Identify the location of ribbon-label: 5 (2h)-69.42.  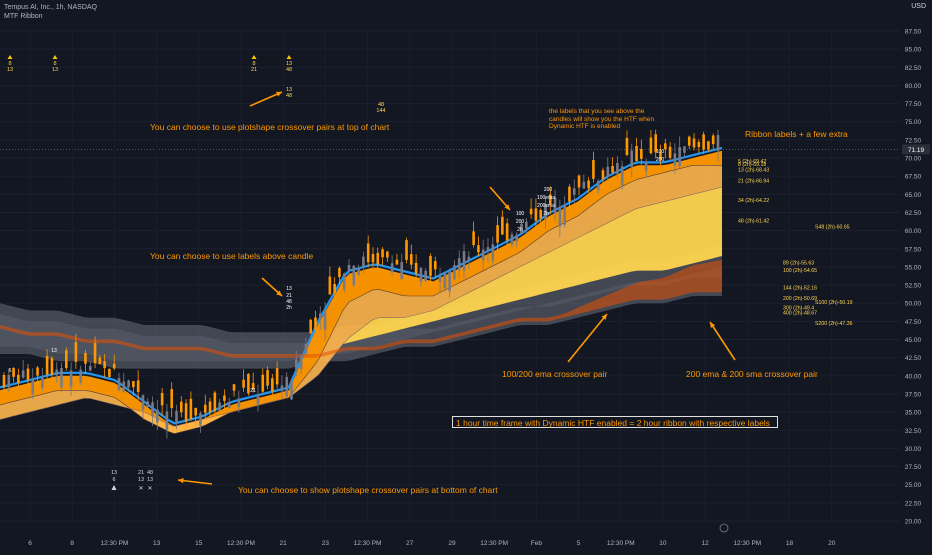
(752, 162).